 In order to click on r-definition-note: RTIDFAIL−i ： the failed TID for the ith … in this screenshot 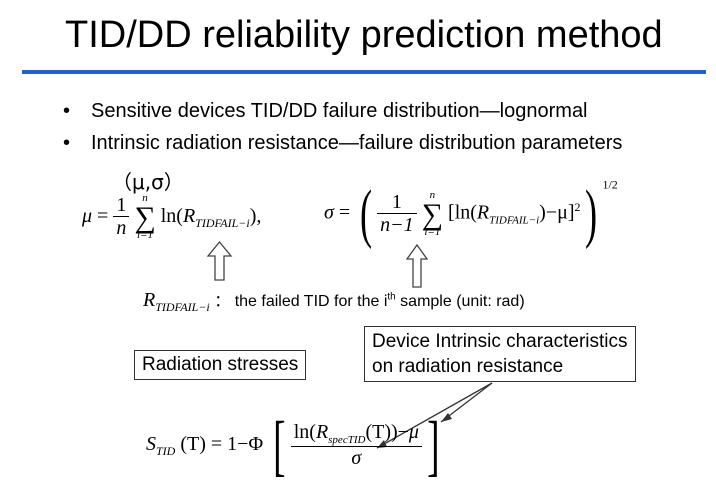, I will do `click(334, 301)`.